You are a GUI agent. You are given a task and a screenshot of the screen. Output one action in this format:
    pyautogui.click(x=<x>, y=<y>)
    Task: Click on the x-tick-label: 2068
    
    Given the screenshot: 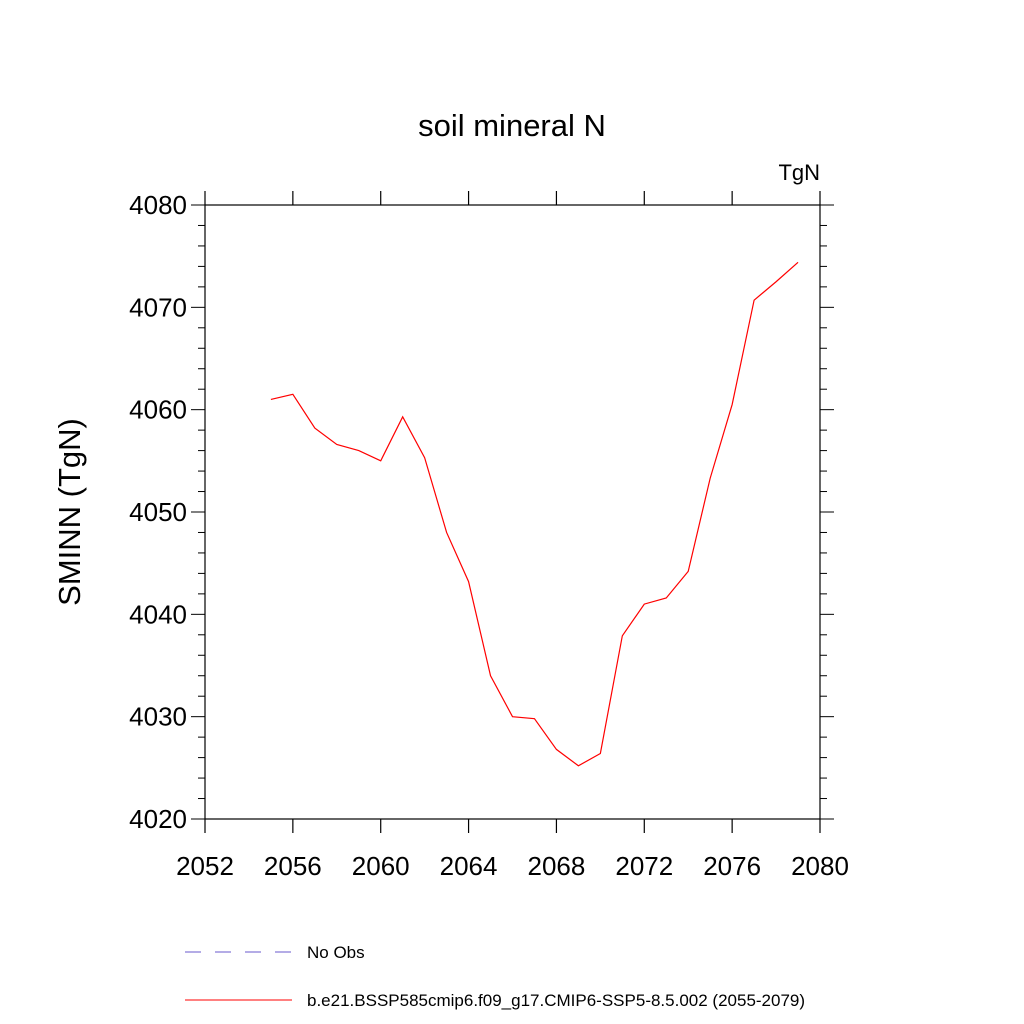 What is the action you would take?
    pyautogui.click(x=557, y=866)
    